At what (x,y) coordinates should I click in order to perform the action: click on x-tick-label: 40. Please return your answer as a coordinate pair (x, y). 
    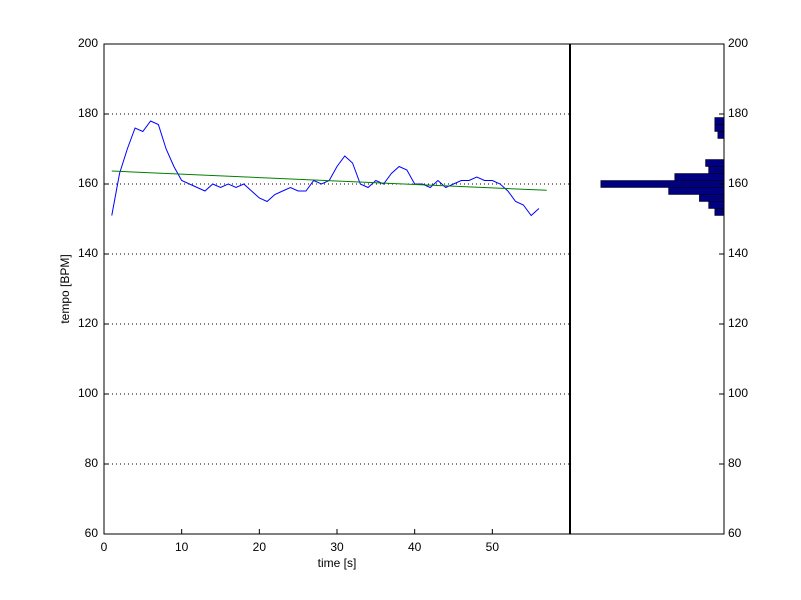
    Looking at the image, I should click on (415, 547).